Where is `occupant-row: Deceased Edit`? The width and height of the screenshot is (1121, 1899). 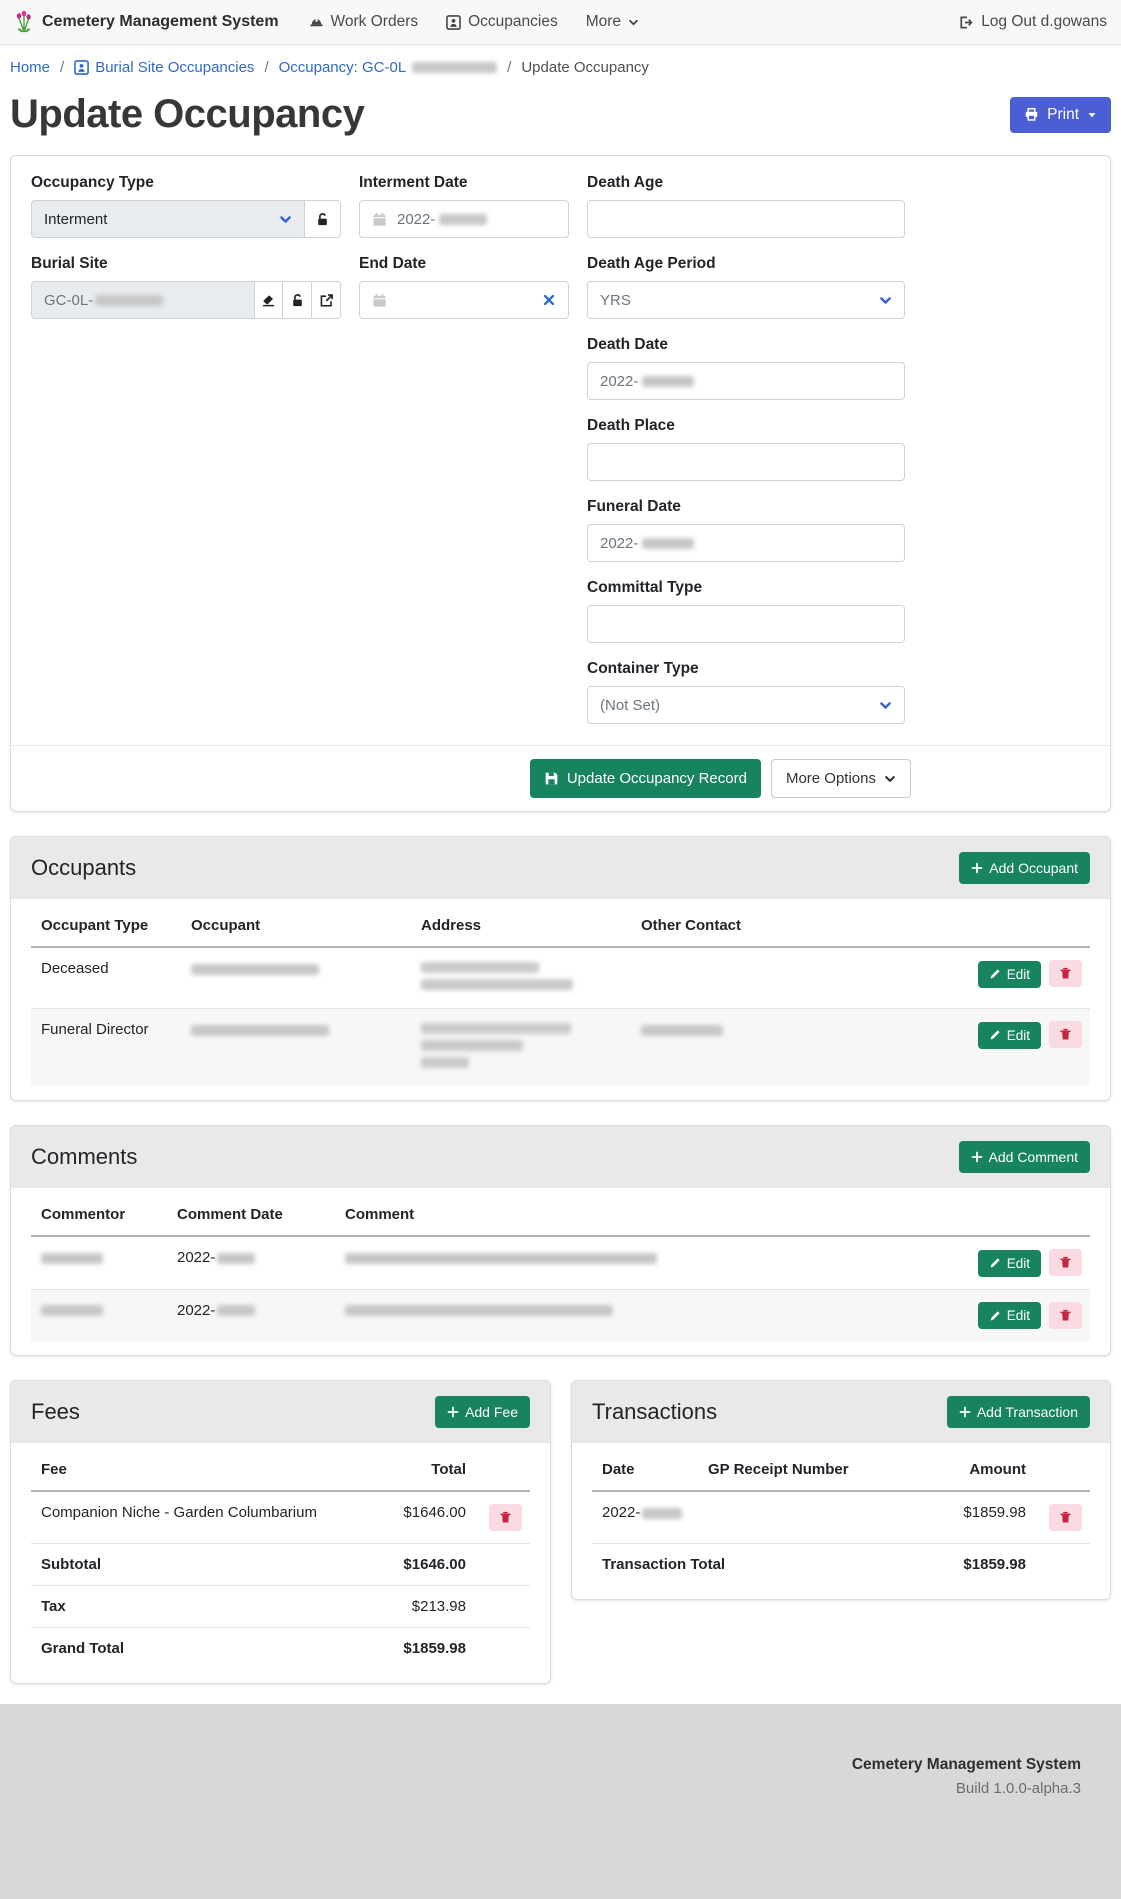 occupant-row: Deceased Edit is located at coordinates (560, 977).